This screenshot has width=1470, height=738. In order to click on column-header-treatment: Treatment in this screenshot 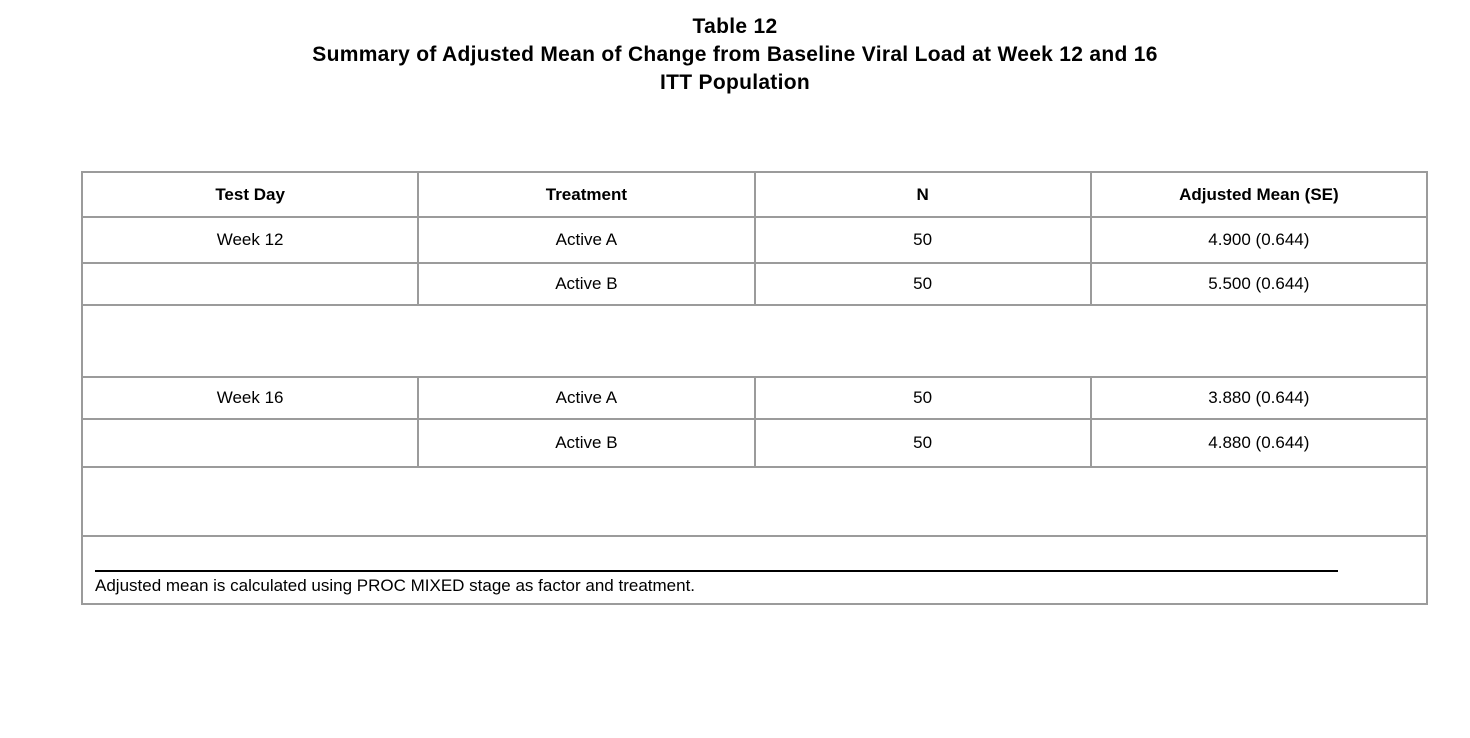, I will do `click(586, 194)`.